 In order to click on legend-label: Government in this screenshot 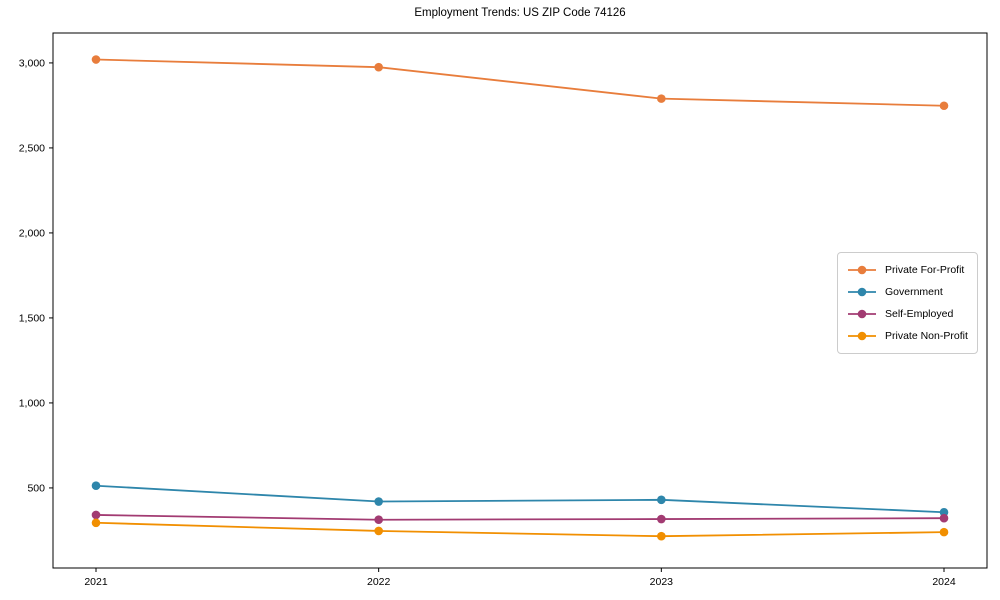, I will do `click(914, 292)`.